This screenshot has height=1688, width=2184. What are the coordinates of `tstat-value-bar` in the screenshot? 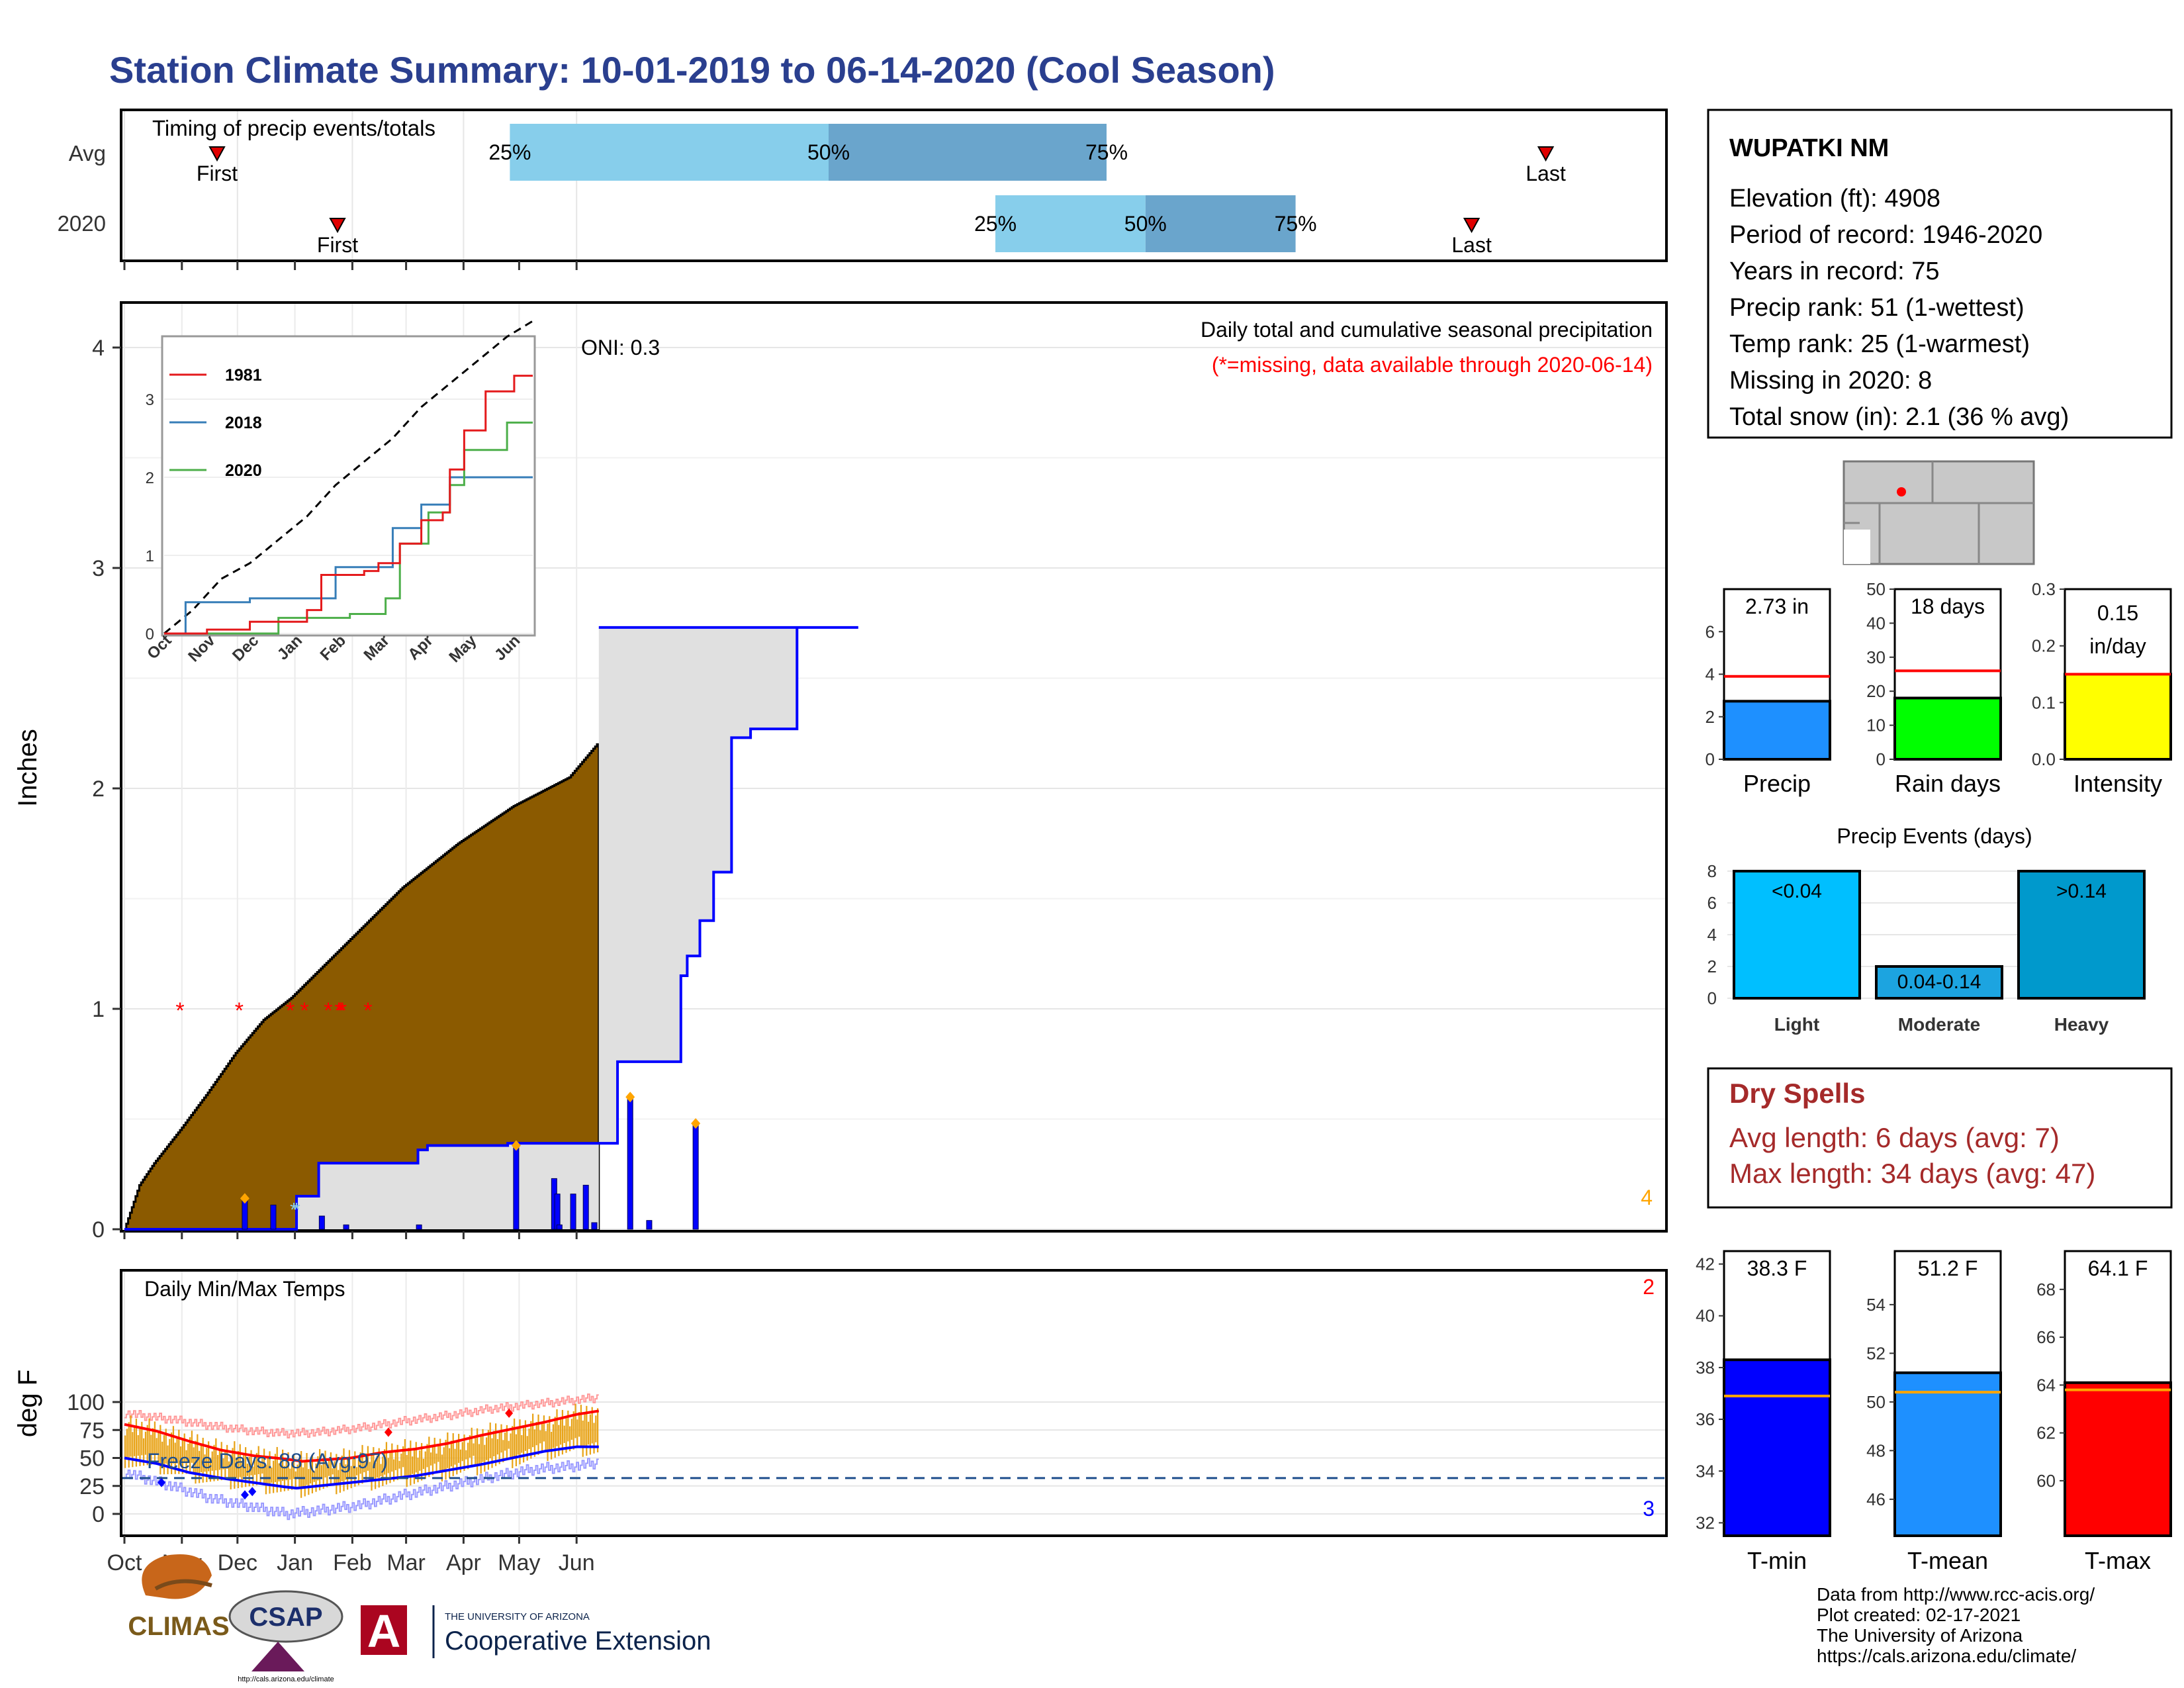 It's located at (1777, 1448).